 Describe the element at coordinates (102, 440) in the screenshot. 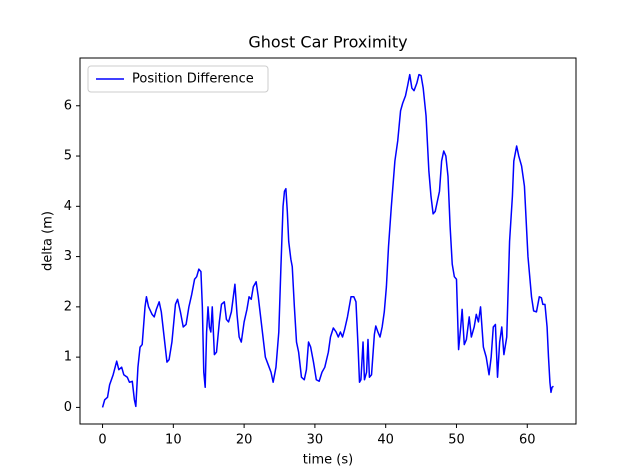

I see `x-tick-label: 0` at that location.